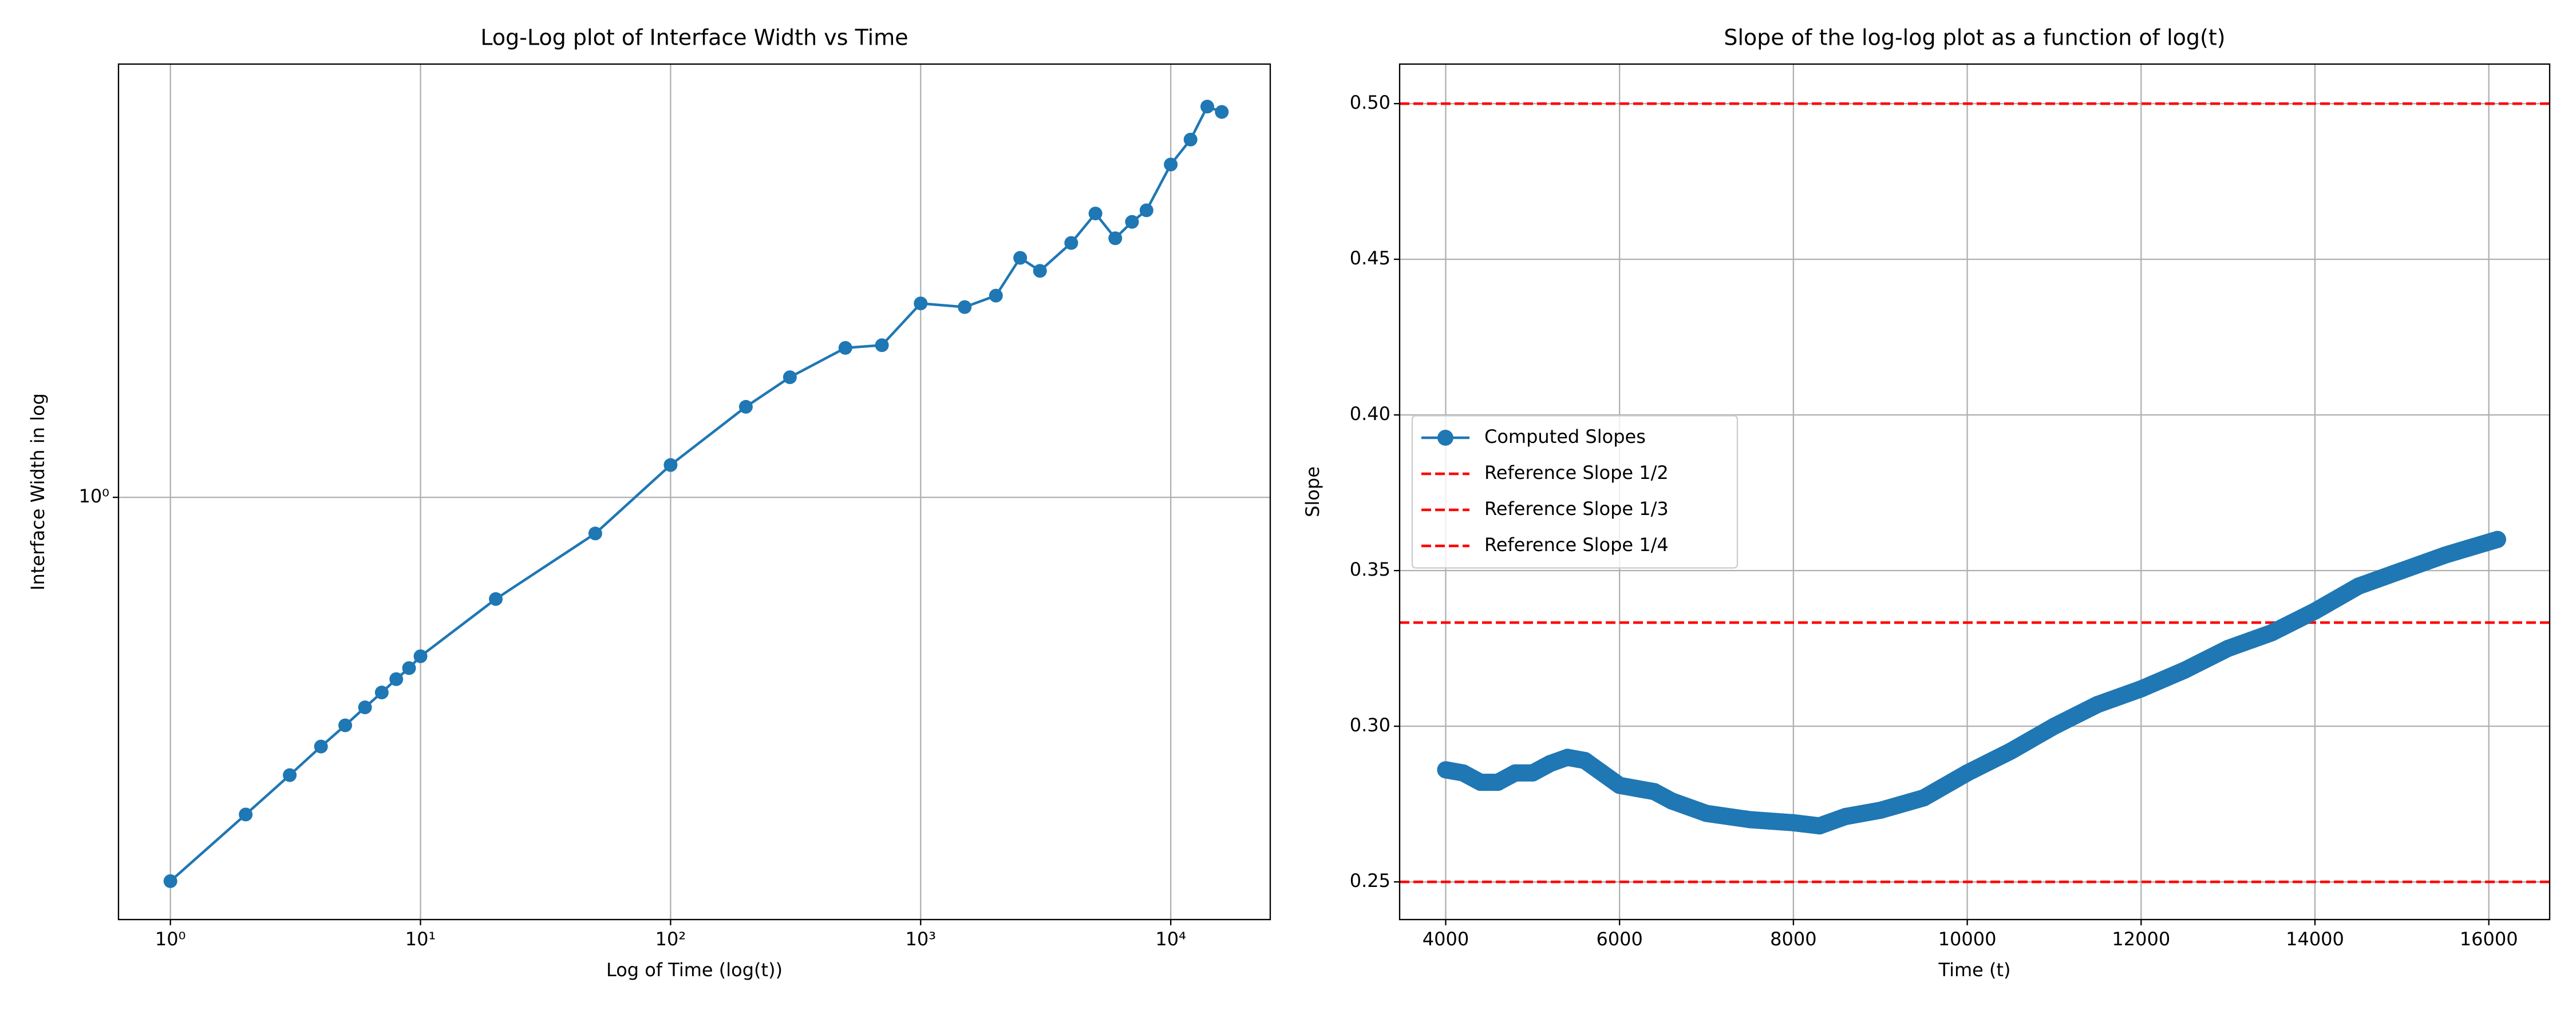  What do you see at coordinates (1445, 438) in the screenshot?
I see `legend-marker` at bounding box center [1445, 438].